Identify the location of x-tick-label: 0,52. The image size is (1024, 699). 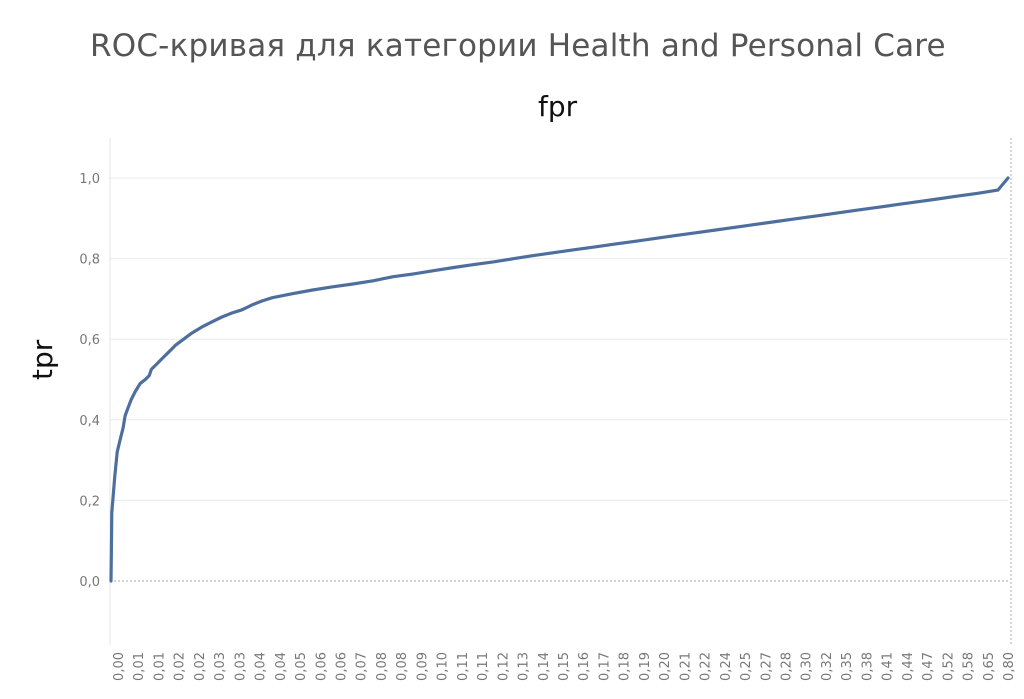
(948, 666).